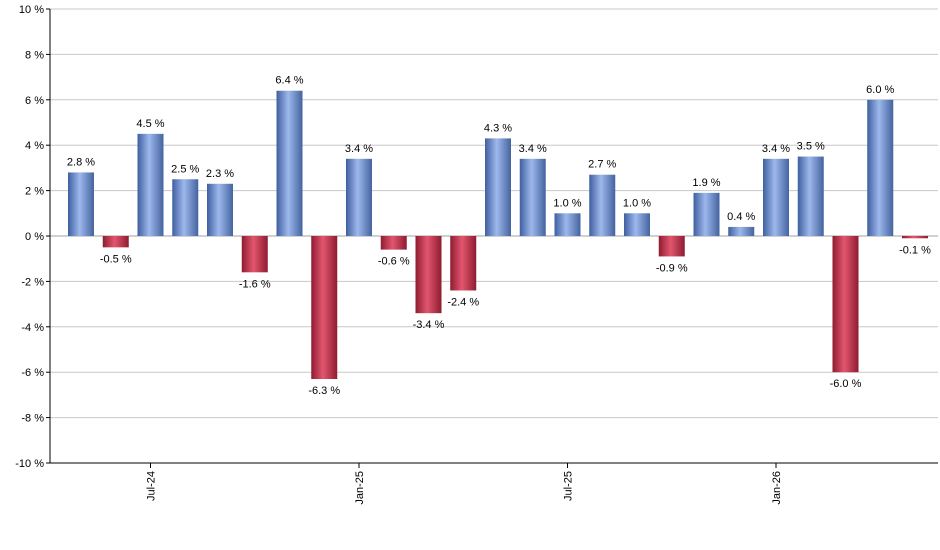 The width and height of the screenshot is (940, 550). Describe the element at coordinates (463, 302) in the screenshot. I see `data-label: -2.4 %` at that location.